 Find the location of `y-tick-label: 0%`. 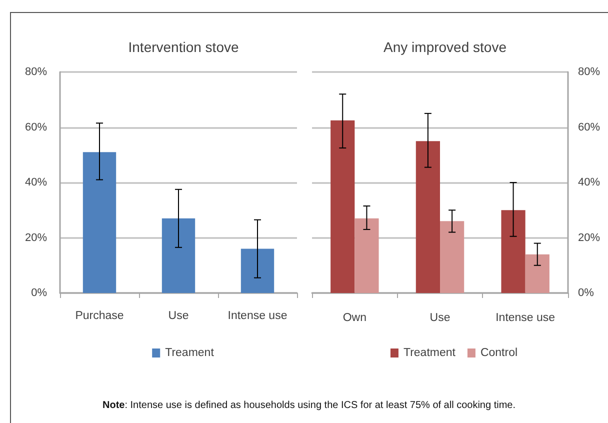

y-tick-label: 0% is located at coordinates (39, 293).